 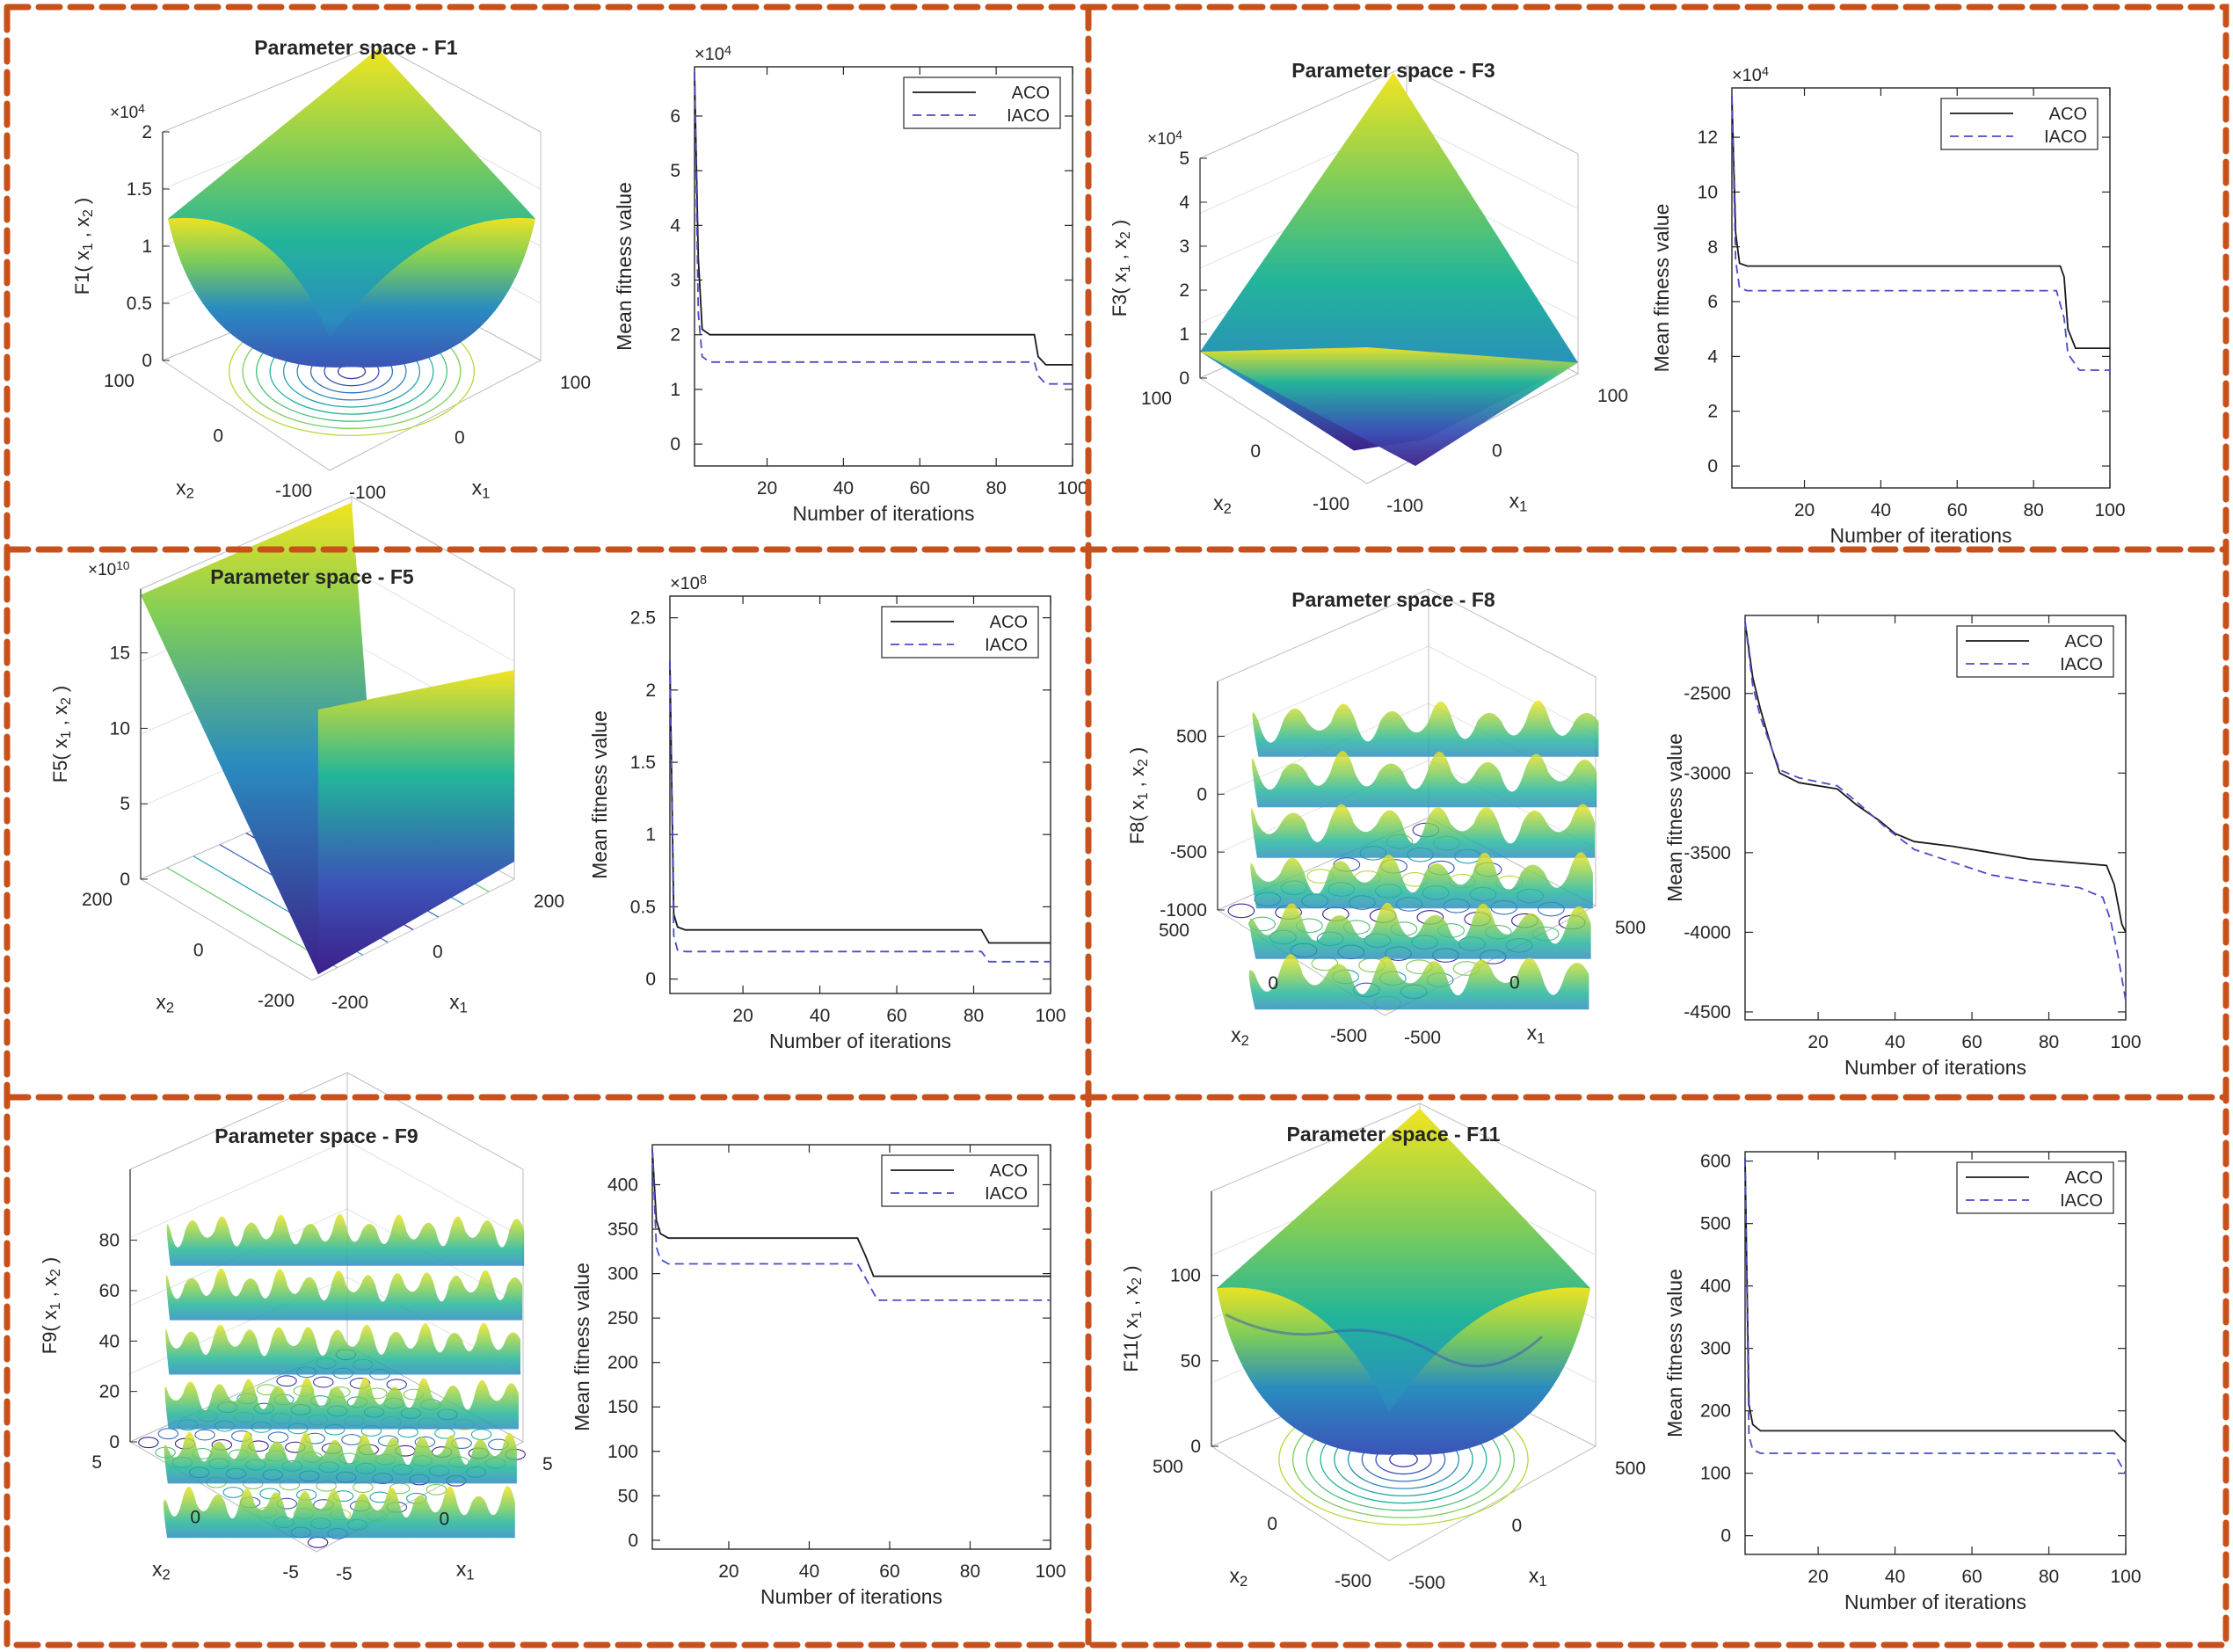 What do you see at coordinates (575, 383) in the screenshot?
I see `x1-tick-label: 100` at bounding box center [575, 383].